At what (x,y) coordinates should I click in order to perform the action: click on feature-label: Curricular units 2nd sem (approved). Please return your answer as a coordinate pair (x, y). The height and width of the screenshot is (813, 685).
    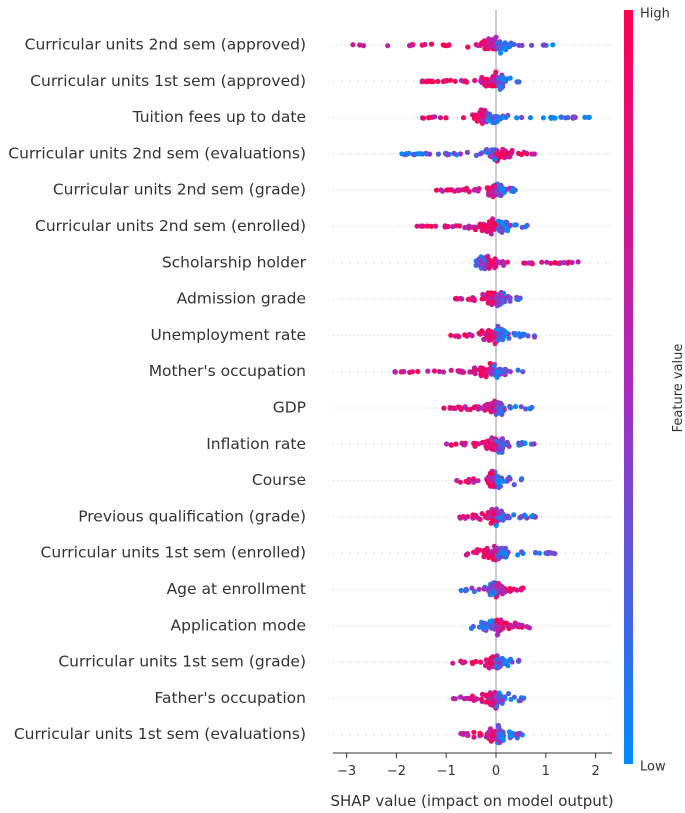
    Looking at the image, I should click on (165, 45).